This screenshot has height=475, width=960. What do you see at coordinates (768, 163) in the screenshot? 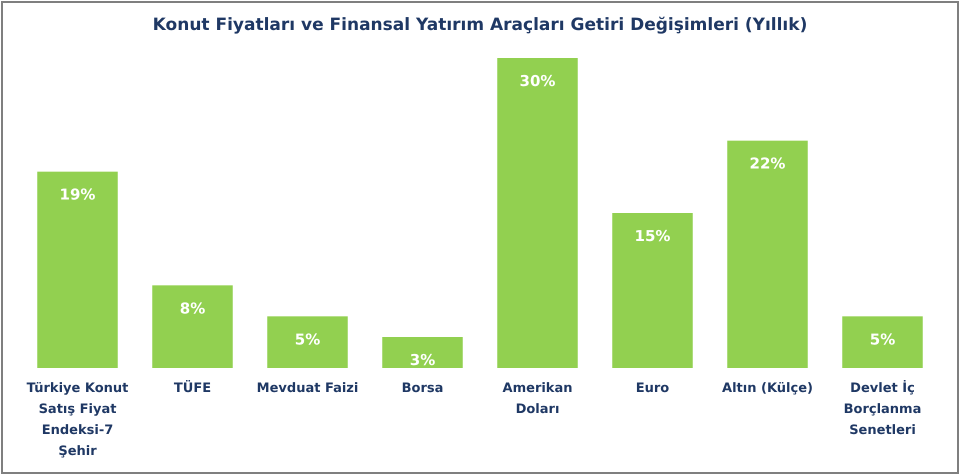
I see `data-label: 22%` at bounding box center [768, 163].